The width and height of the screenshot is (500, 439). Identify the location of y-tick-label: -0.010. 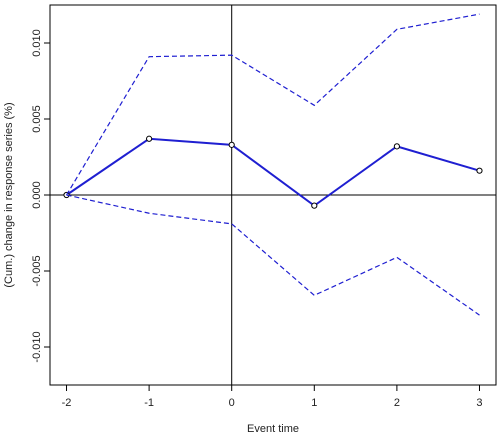
(37, 346).